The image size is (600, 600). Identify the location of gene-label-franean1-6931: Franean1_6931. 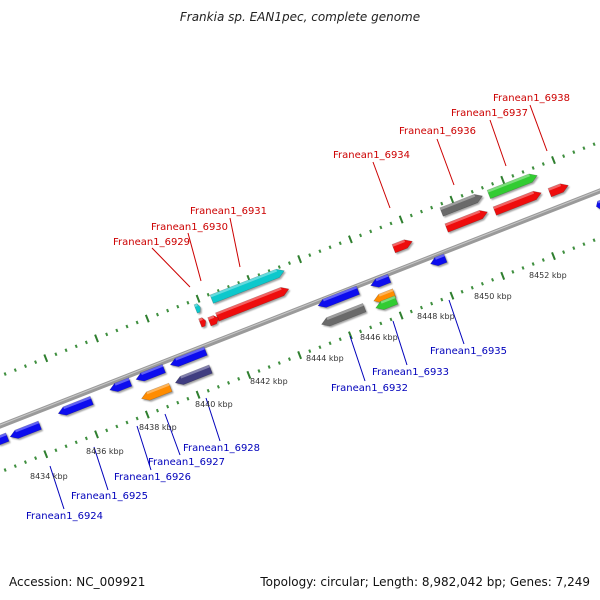
(228, 211).